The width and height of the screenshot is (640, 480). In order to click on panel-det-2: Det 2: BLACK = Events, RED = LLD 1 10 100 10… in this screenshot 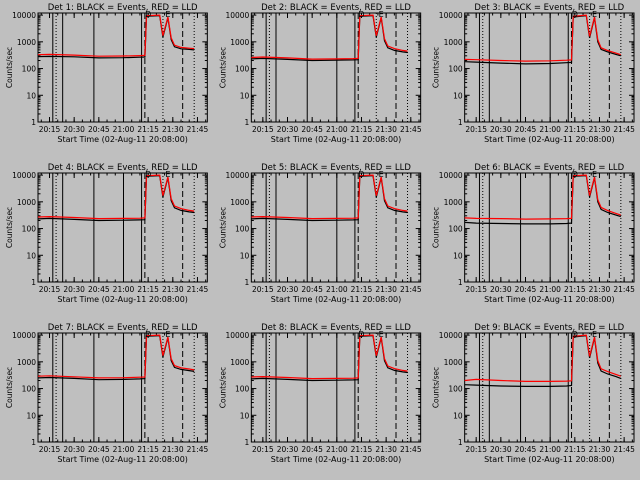, I will do `click(319, 73)`.